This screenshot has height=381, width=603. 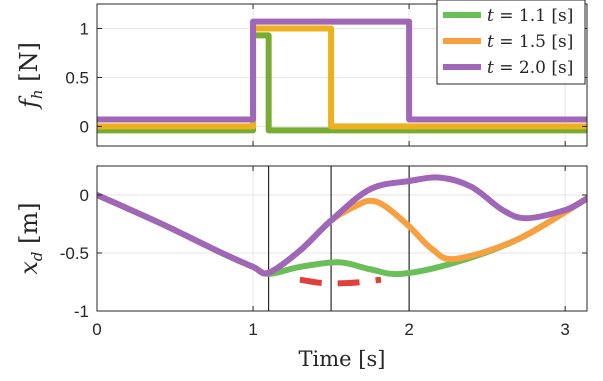 What do you see at coordinates (530, 16) in the screenshot?
I see `legend-label: t = 1.1 [s]` at bounding box center [530, 16].